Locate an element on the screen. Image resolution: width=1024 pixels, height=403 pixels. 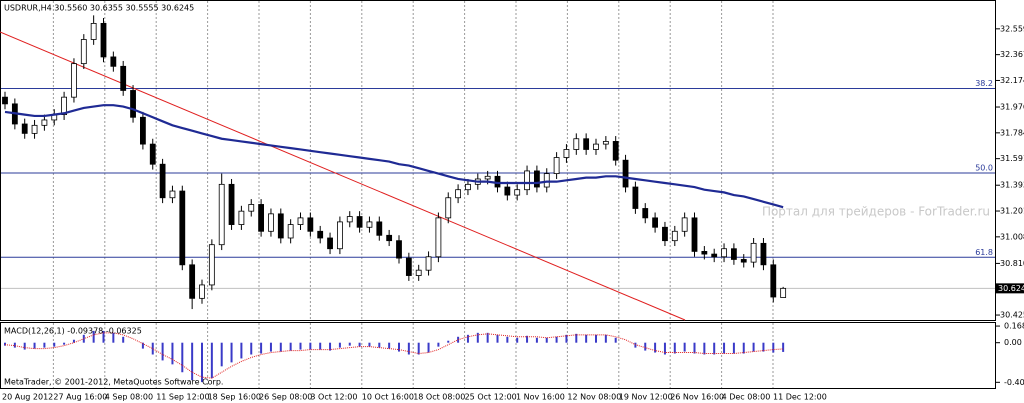
y-tick-label: 32.5595 is located at coordinates (1012, 28).